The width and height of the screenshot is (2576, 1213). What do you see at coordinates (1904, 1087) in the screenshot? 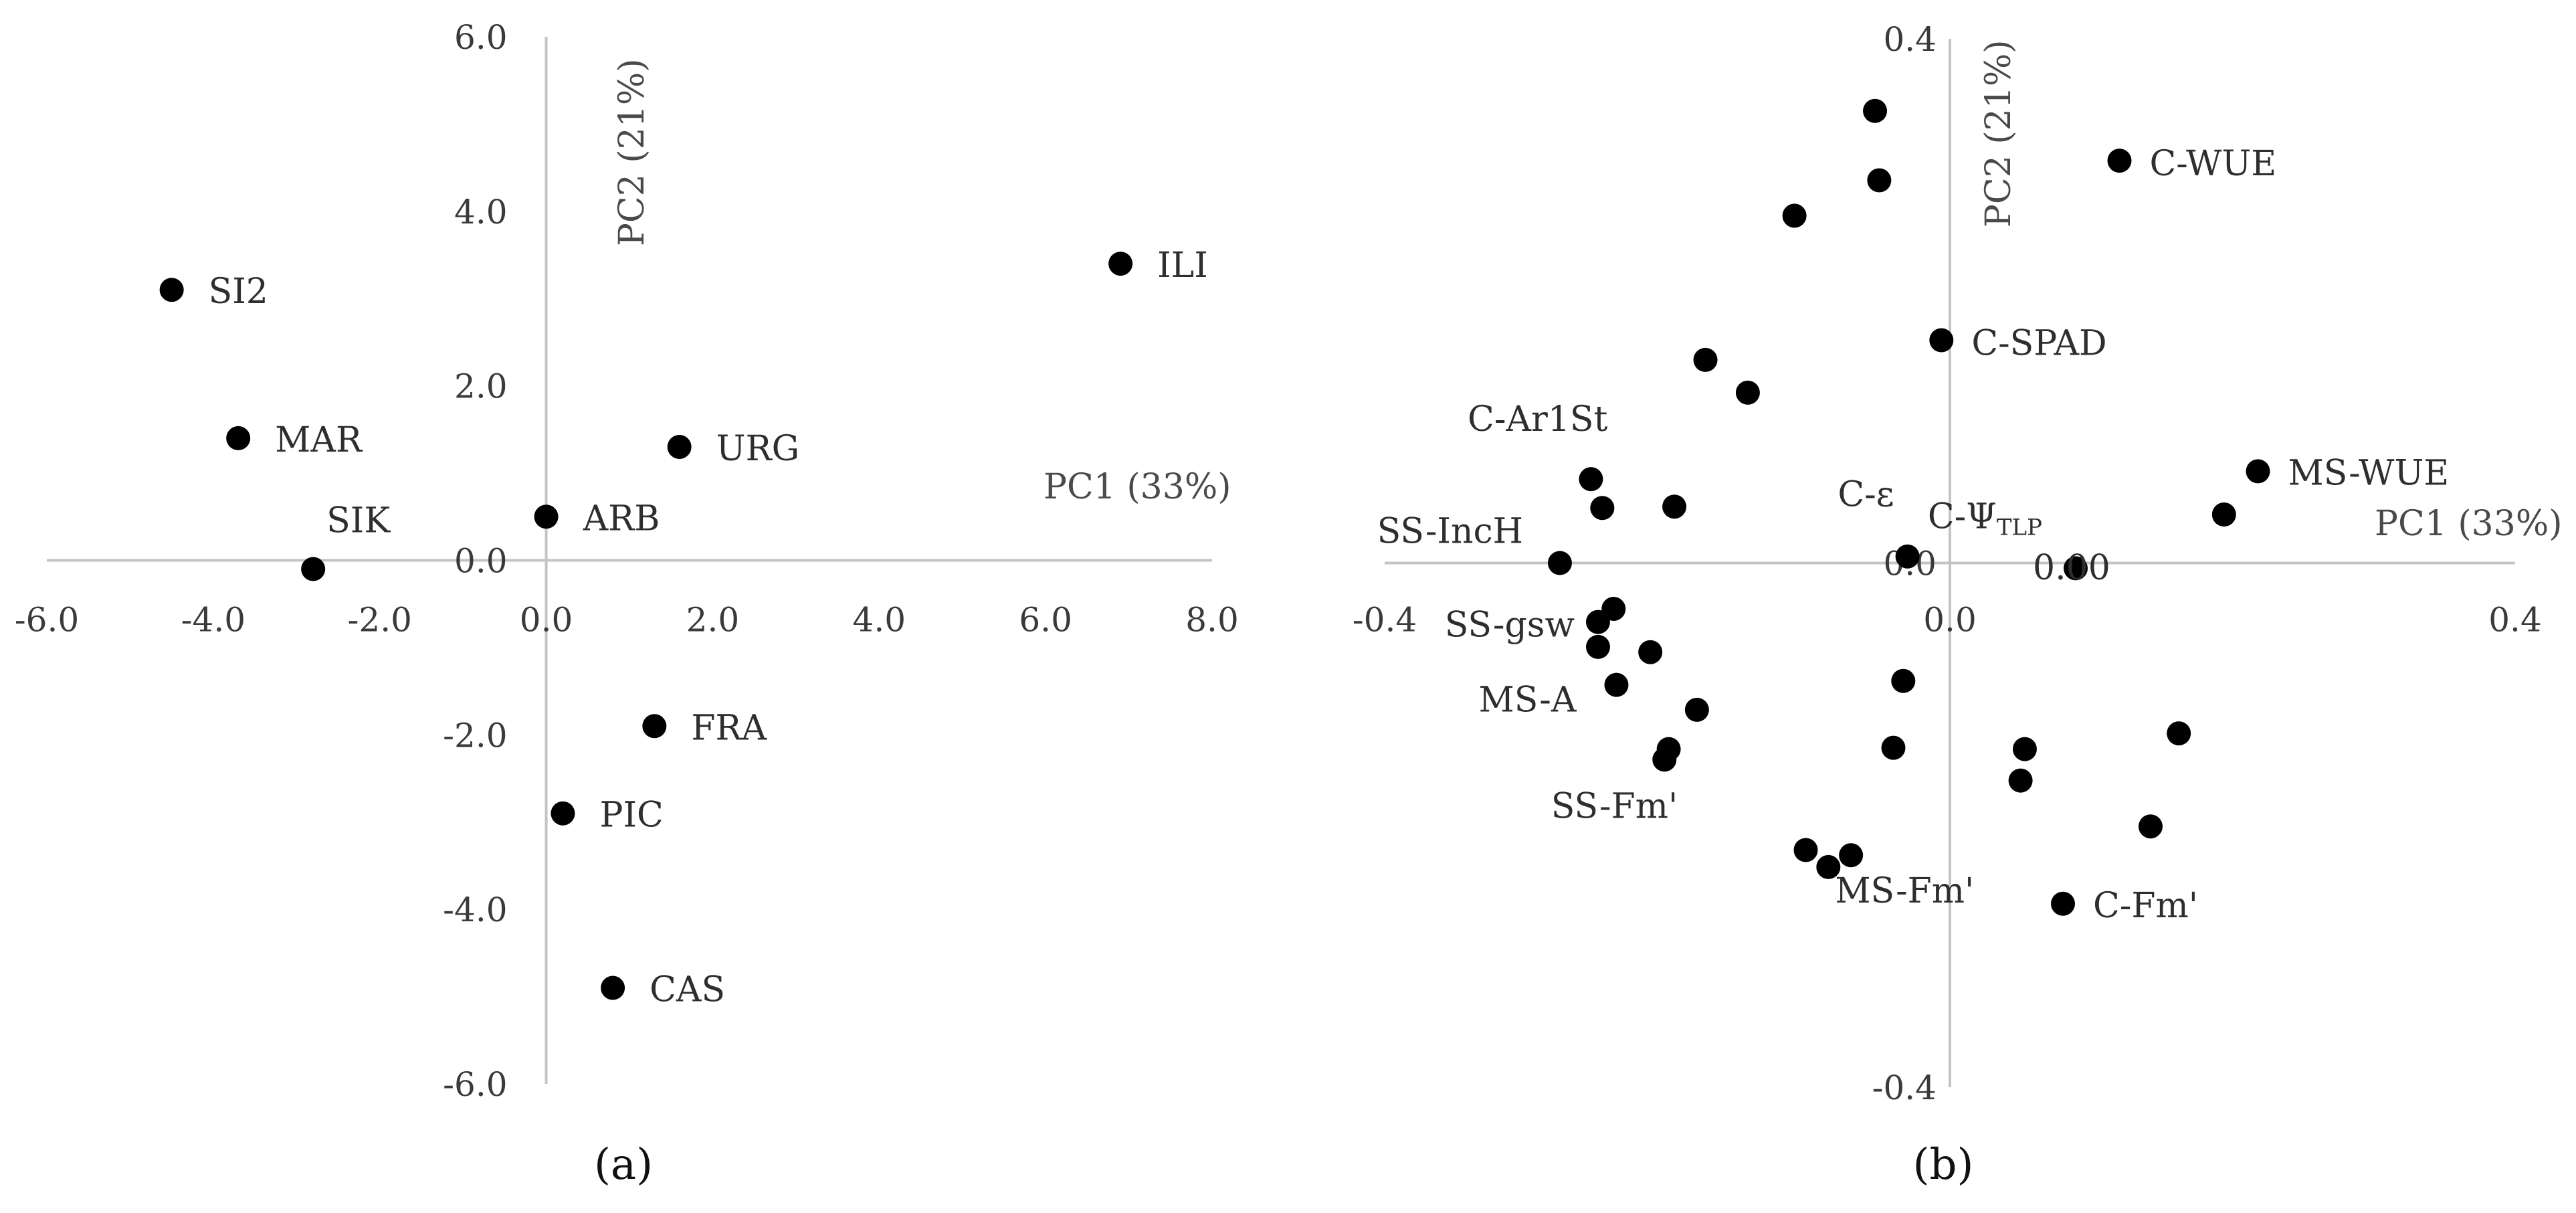
I see `panel-b-y-tick-label: -0.4` at bounding box center [1904, 1087].